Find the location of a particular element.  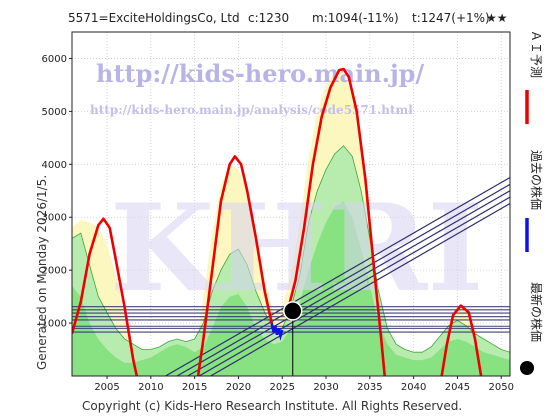

header-rating-stars: ★★ is located at coordinates (497, 18).